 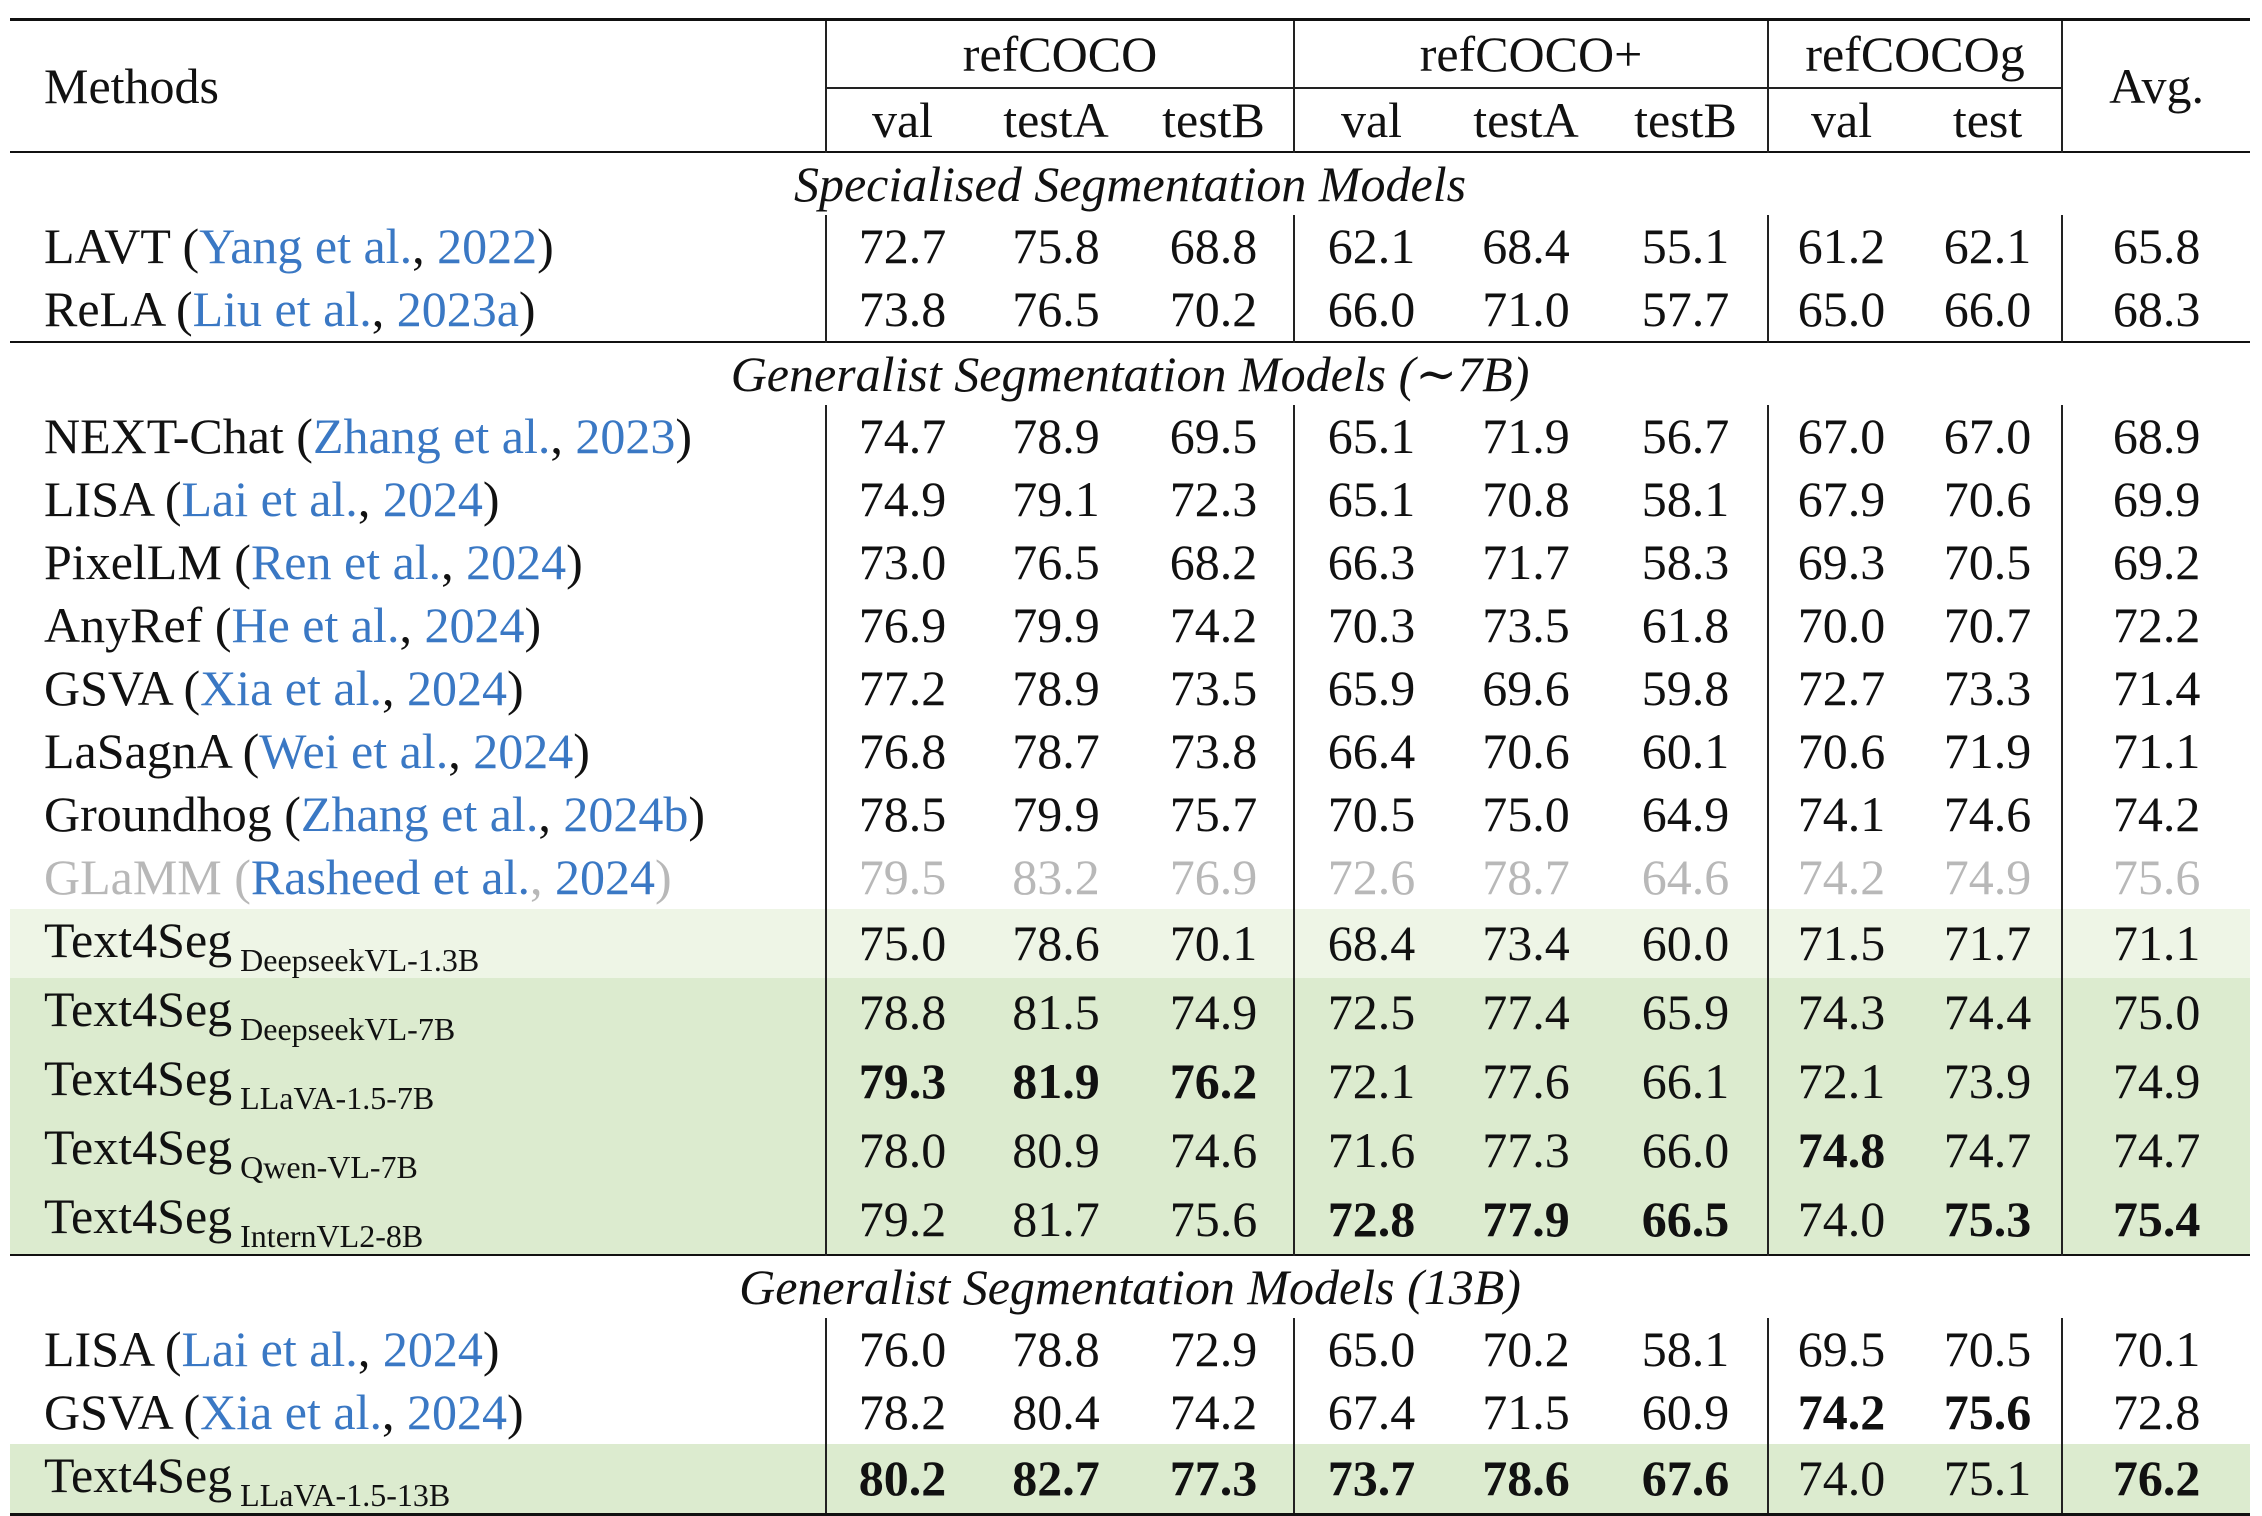 I want to click on avg-value-cell: 70.1, so click(x=2156, y=1349).